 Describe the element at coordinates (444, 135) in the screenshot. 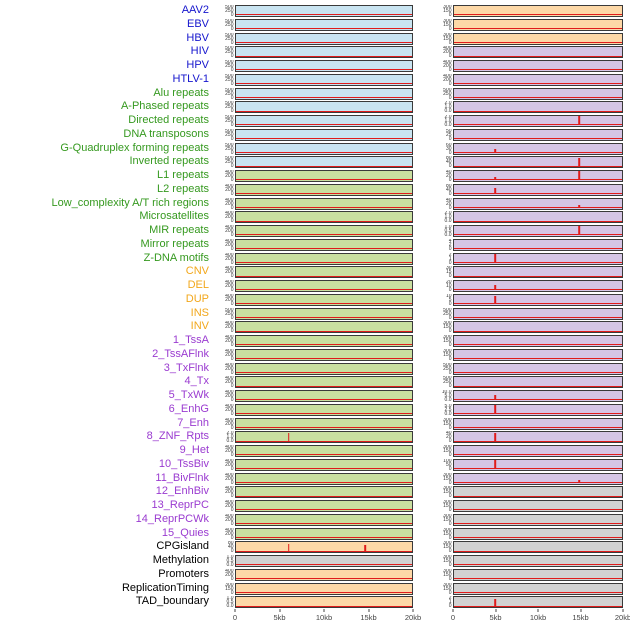

I see `y-axis-ticks-right: 50 25 0` at that location.